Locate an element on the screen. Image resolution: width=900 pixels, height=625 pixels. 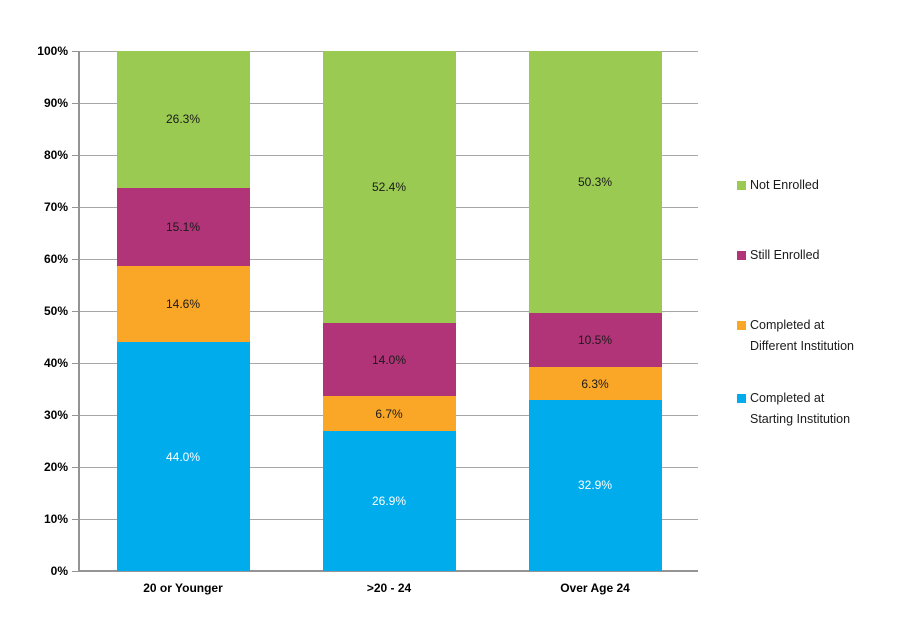
y-tick-label-20: 20% is located at coordinates (55, 467).